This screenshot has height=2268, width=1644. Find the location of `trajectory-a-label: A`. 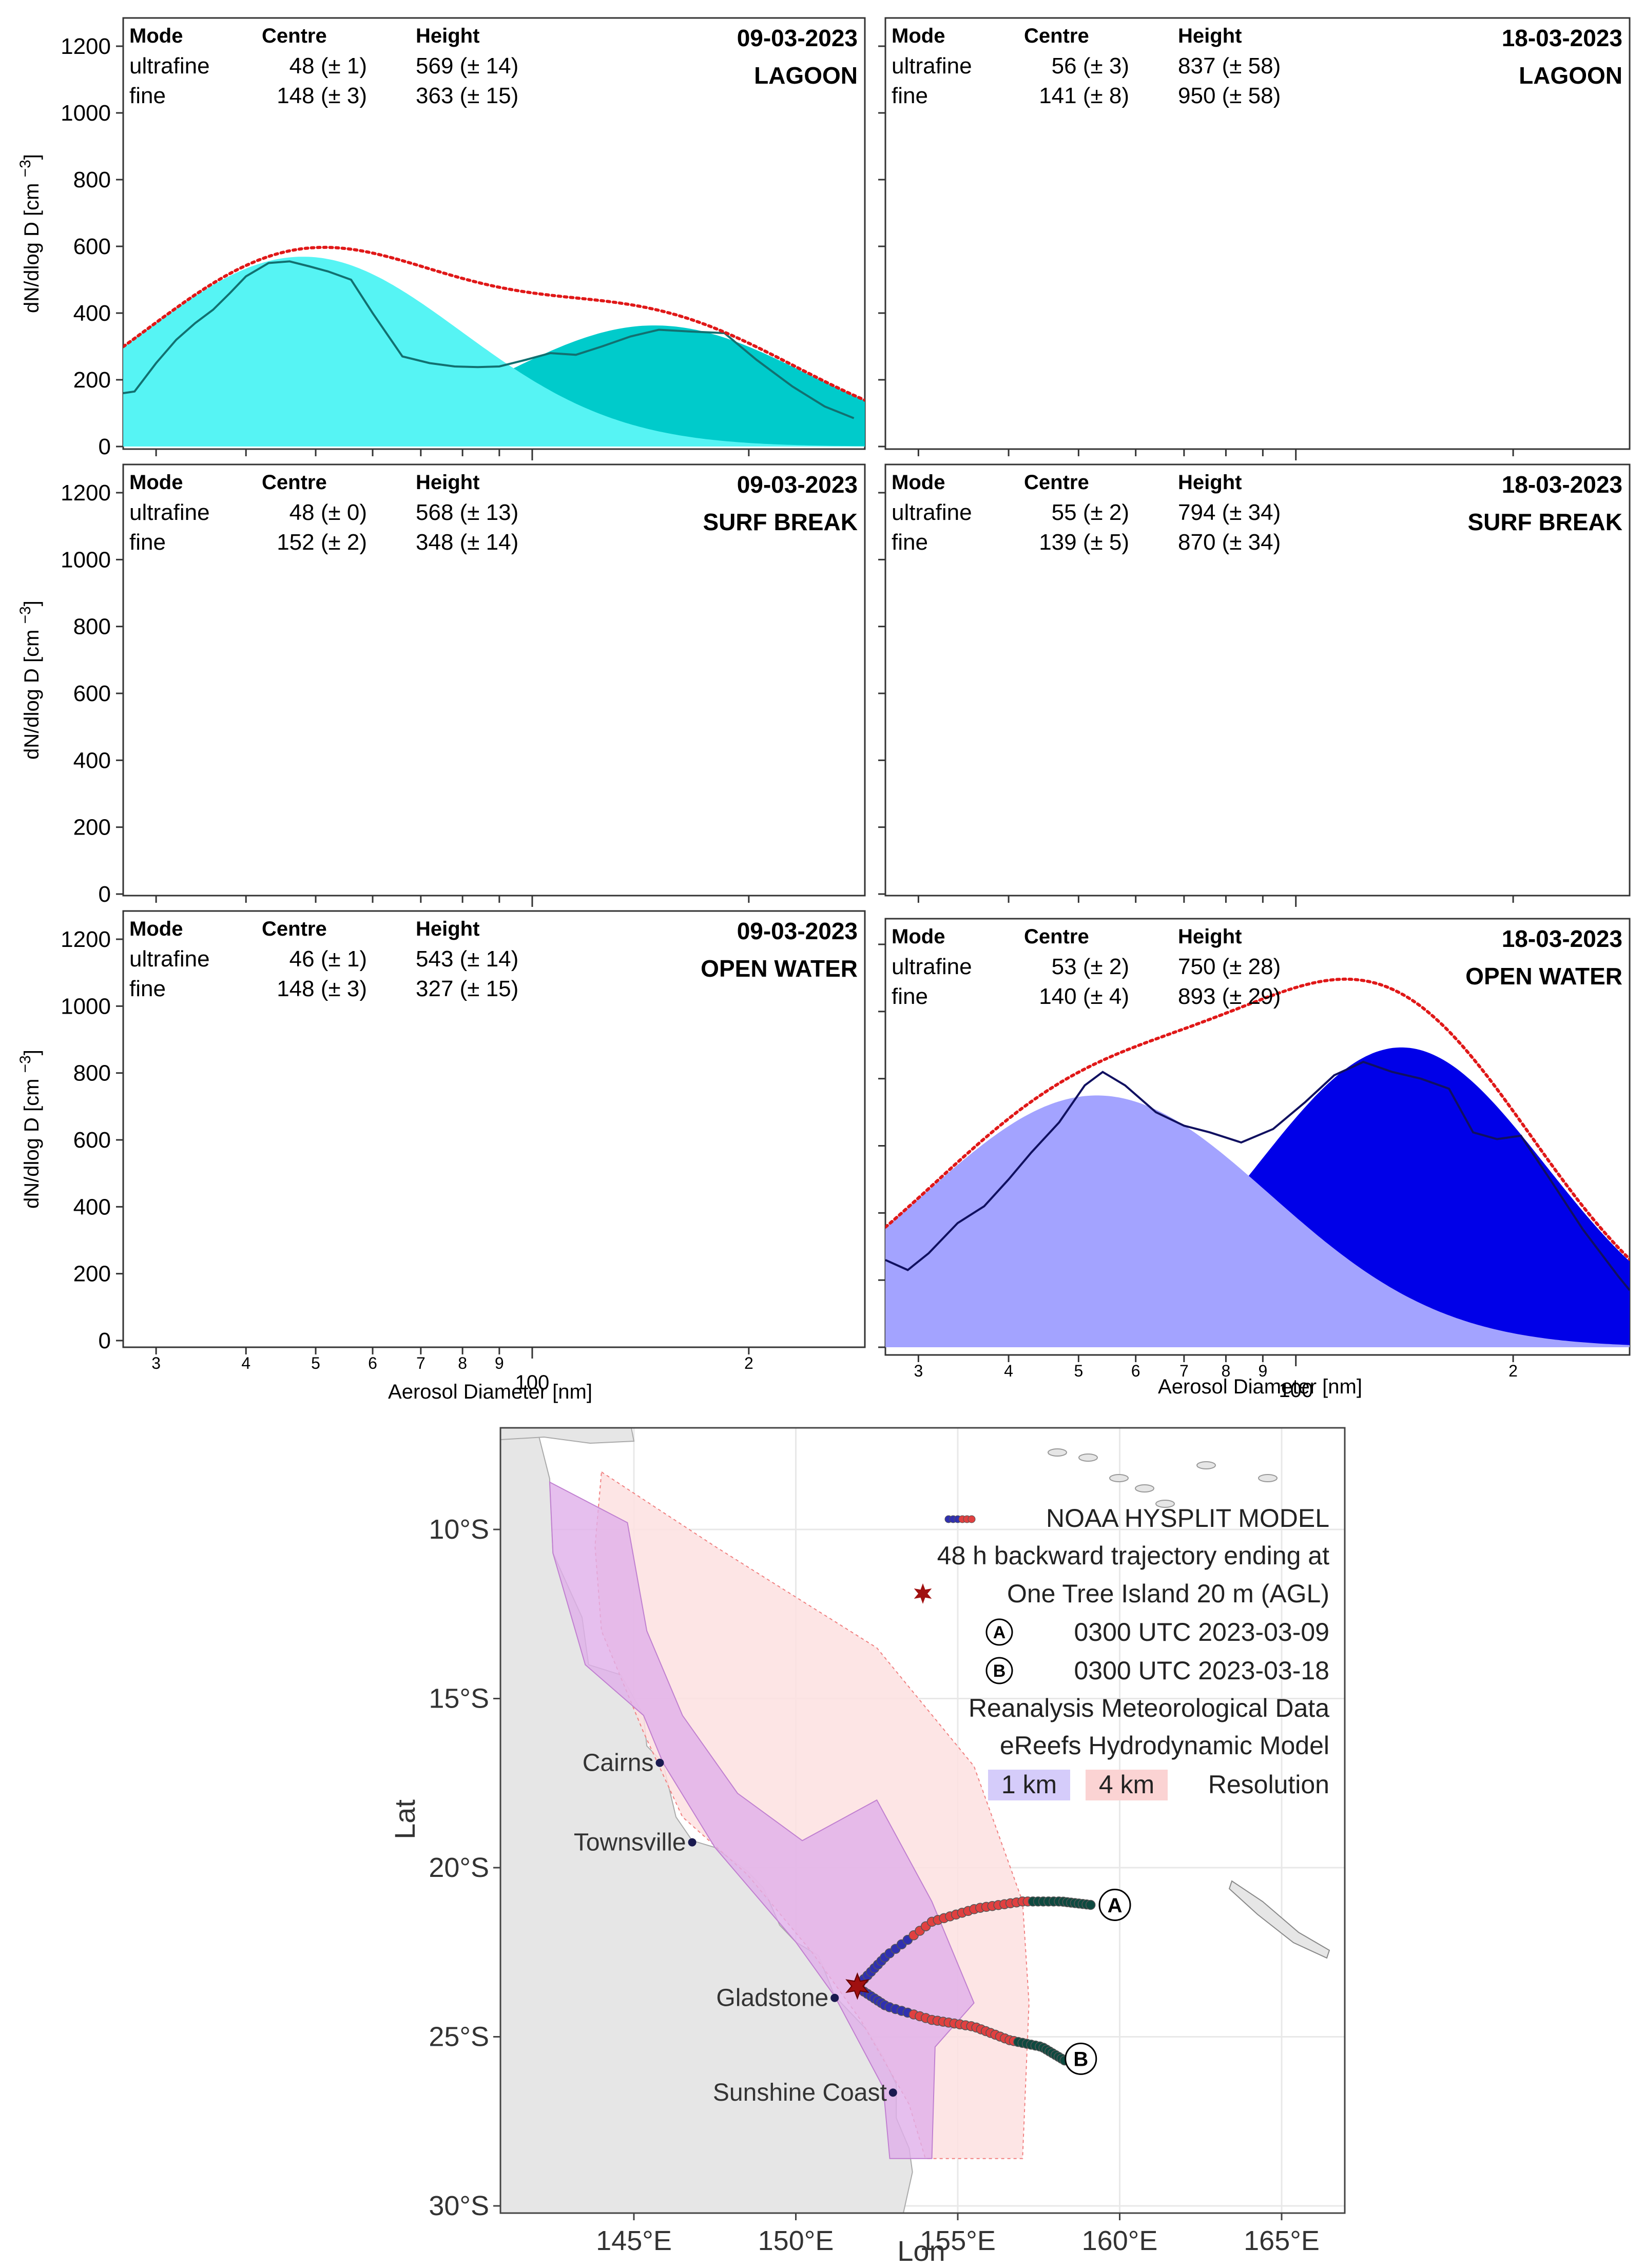

trajectory-a-label: A is located at coordinates (1114, 1905).